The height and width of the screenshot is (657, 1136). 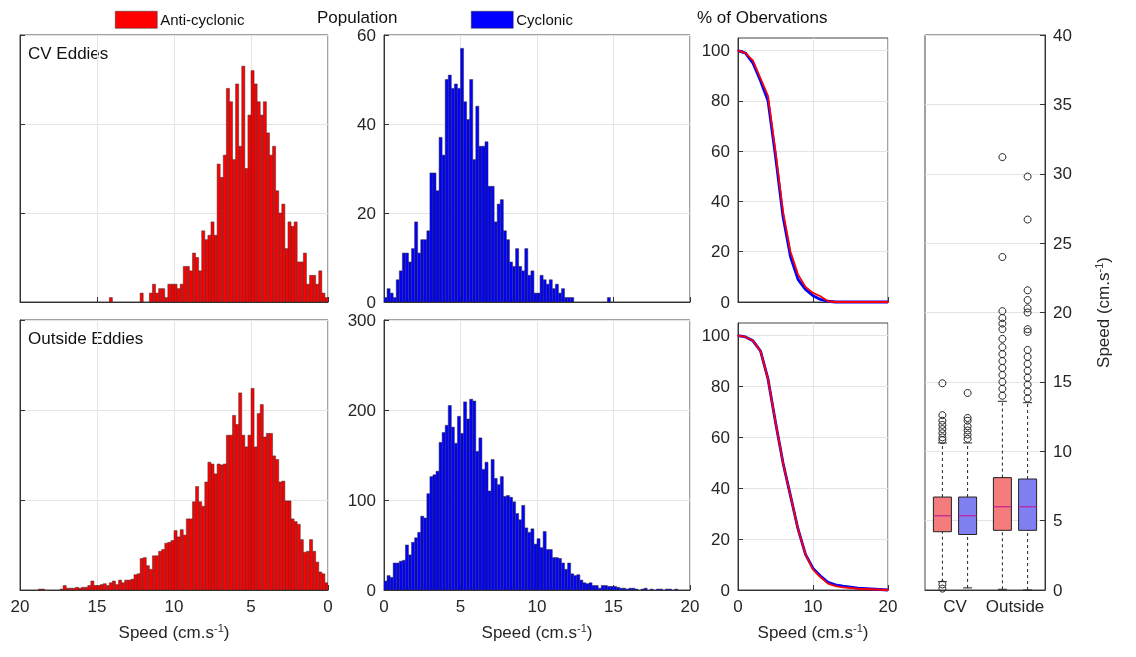 I want to click on y-tick-label: 15, so click(x=1062, y=382).